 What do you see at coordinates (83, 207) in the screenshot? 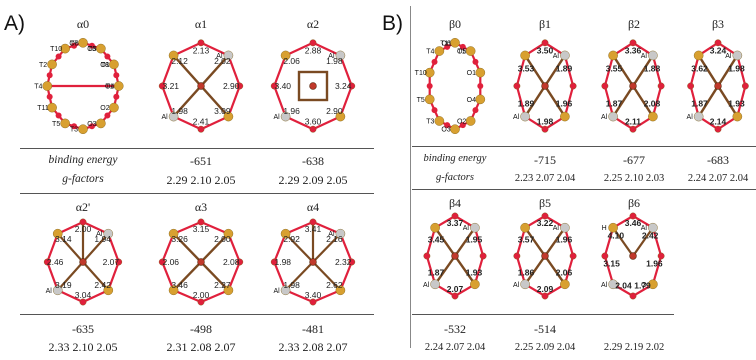
I see `title-alpha2p: α2'` at bounding box center [83, 207].